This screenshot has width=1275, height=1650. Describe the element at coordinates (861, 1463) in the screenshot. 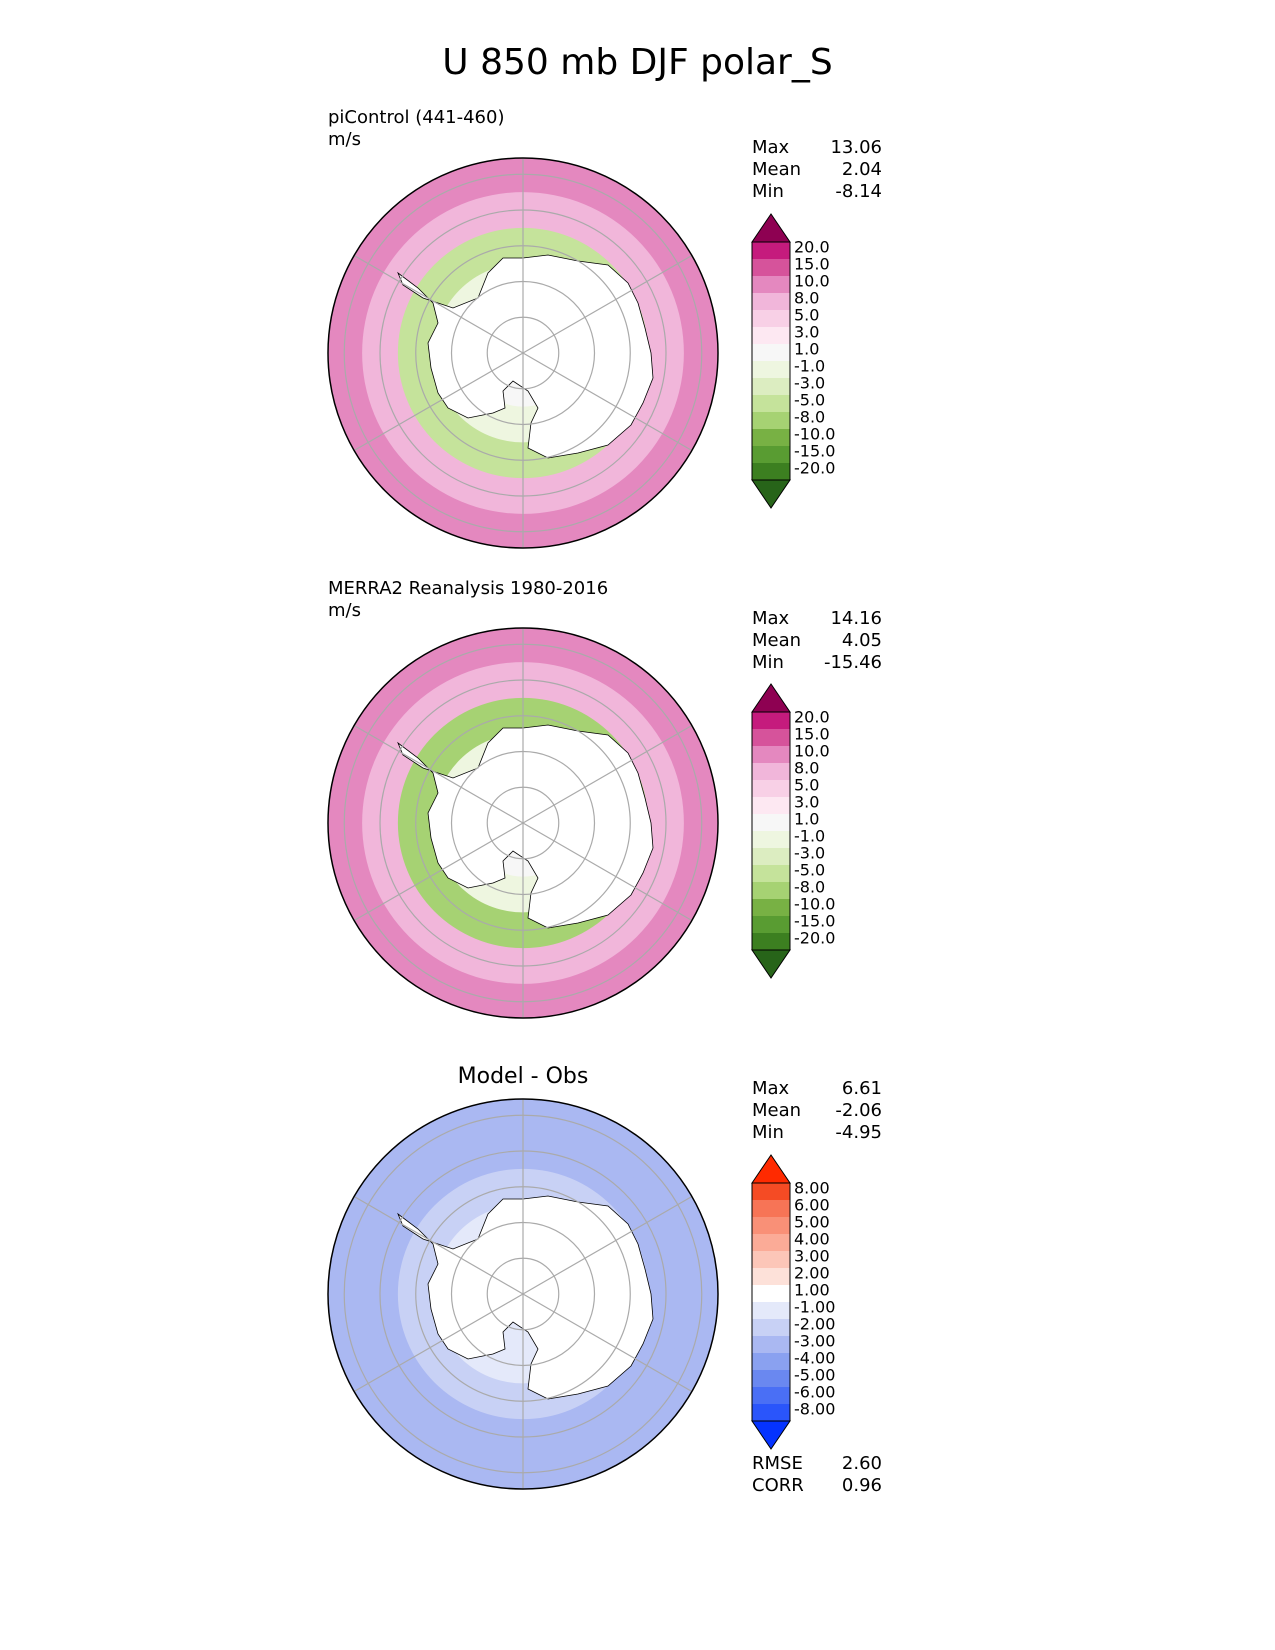

I see `metric-value: 2.60` at that location.